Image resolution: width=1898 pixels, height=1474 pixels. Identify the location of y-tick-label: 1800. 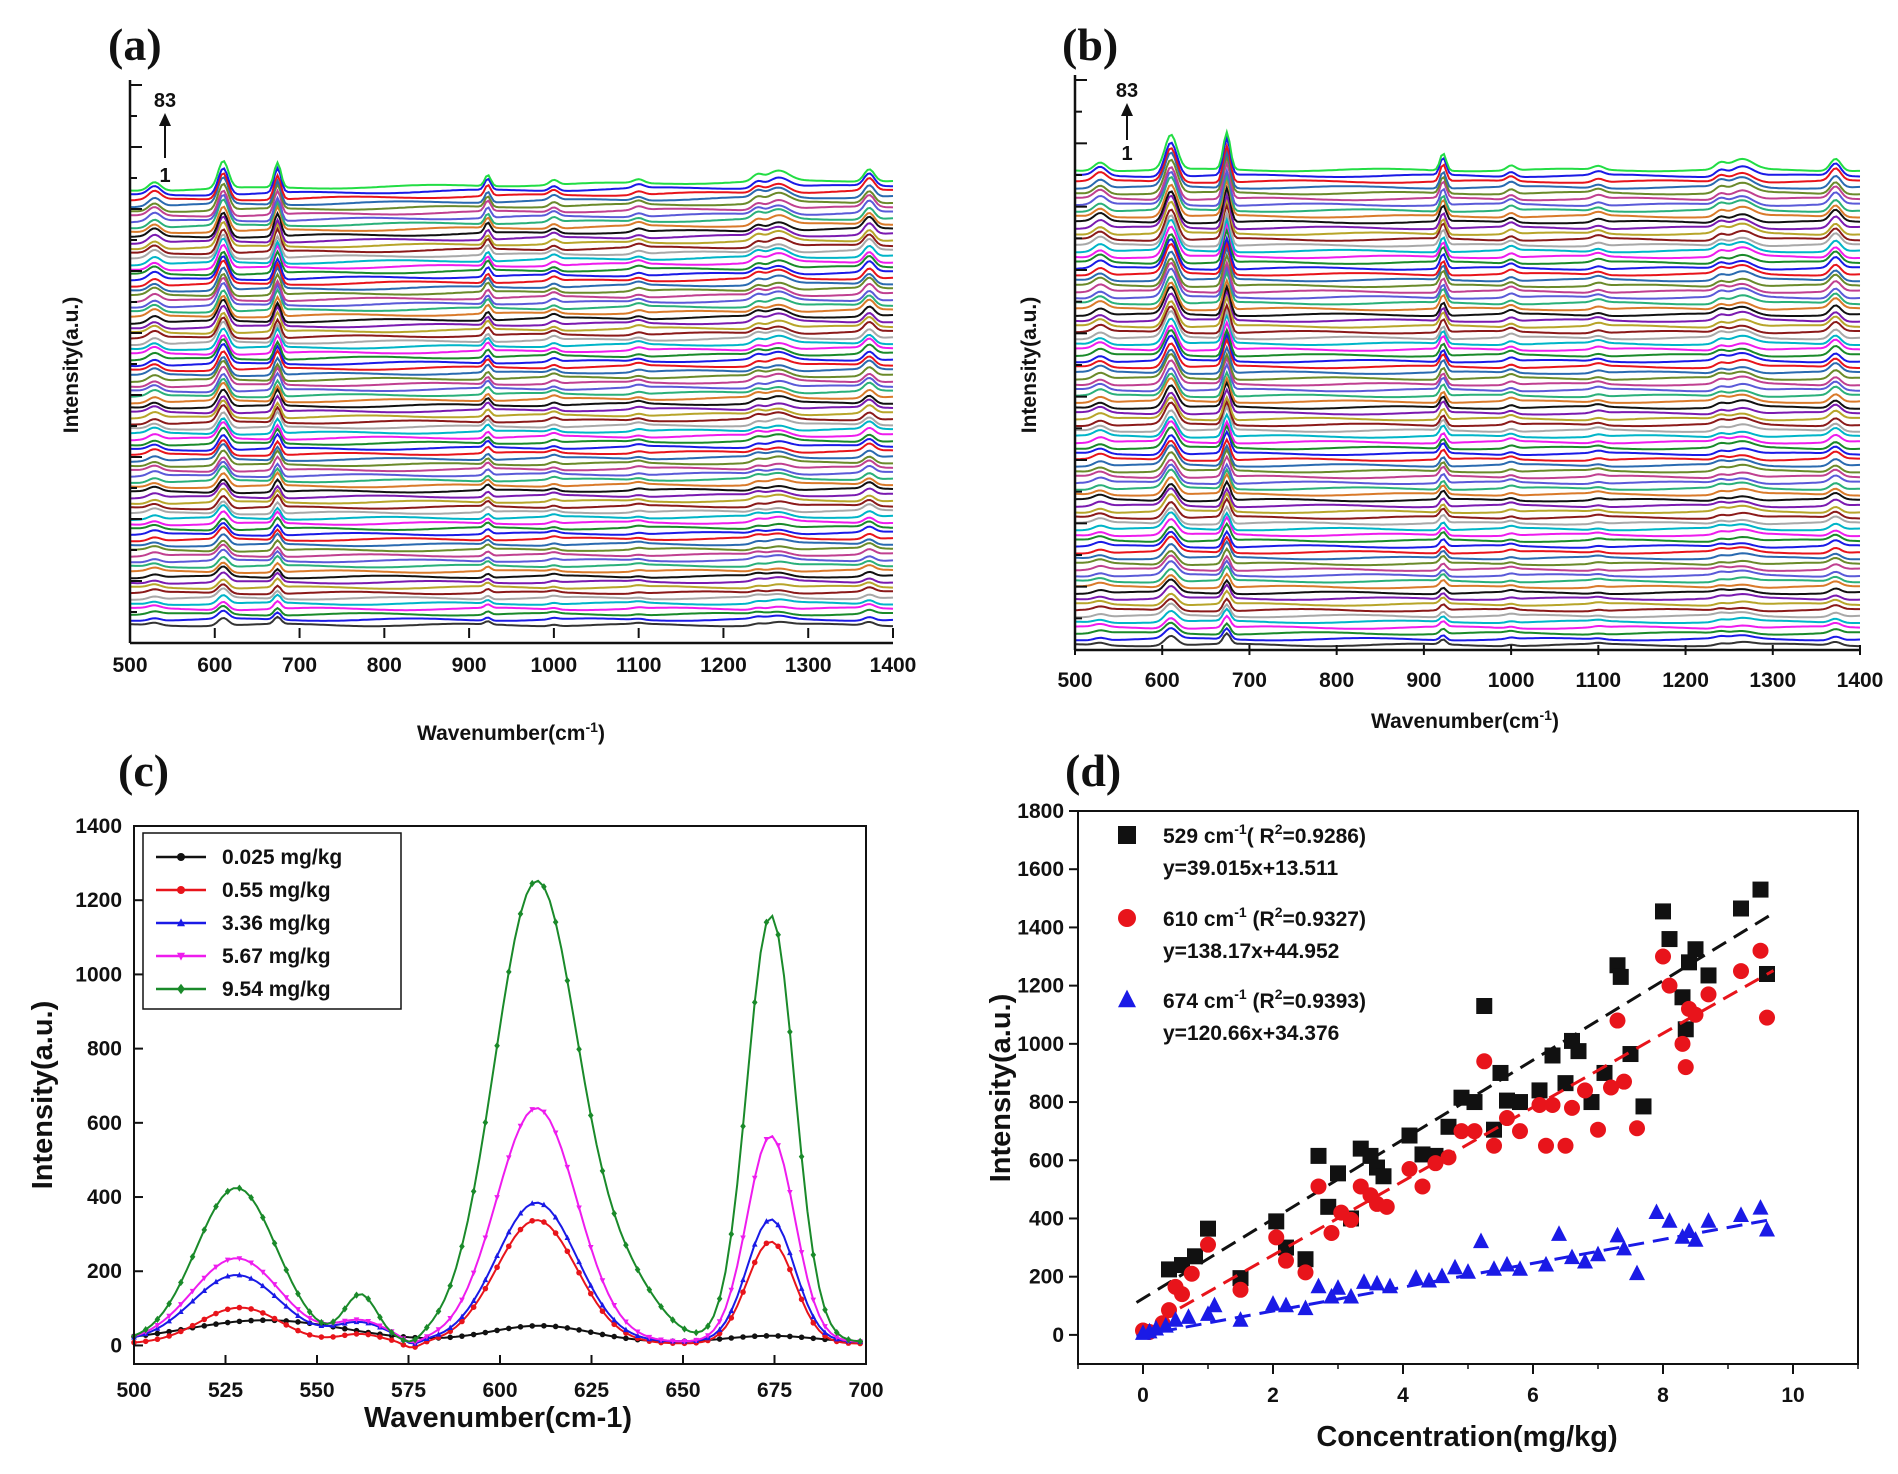
(1040, 811).